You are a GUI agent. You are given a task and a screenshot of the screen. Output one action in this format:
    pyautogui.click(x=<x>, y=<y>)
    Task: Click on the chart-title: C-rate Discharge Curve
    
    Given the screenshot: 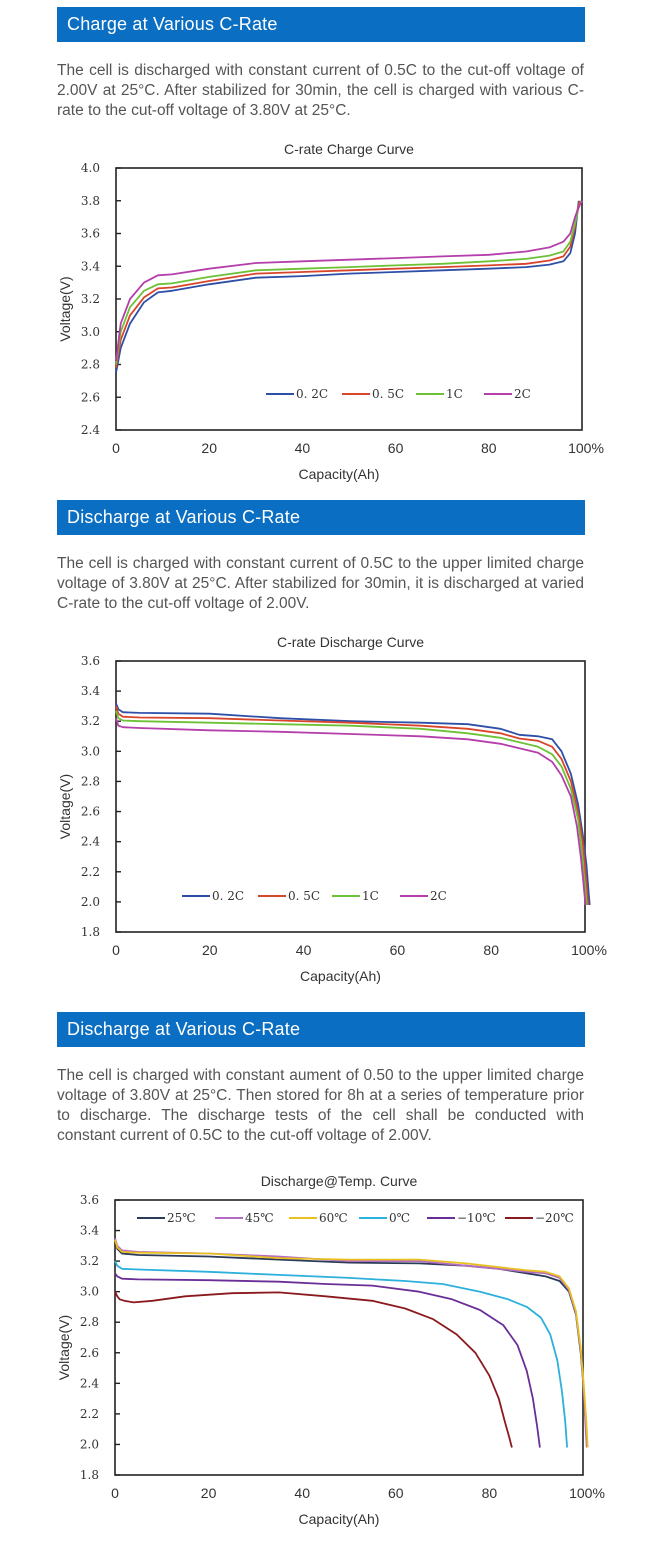 What is the action you would take?
    pyautogui.click(x=350, y=642)
    